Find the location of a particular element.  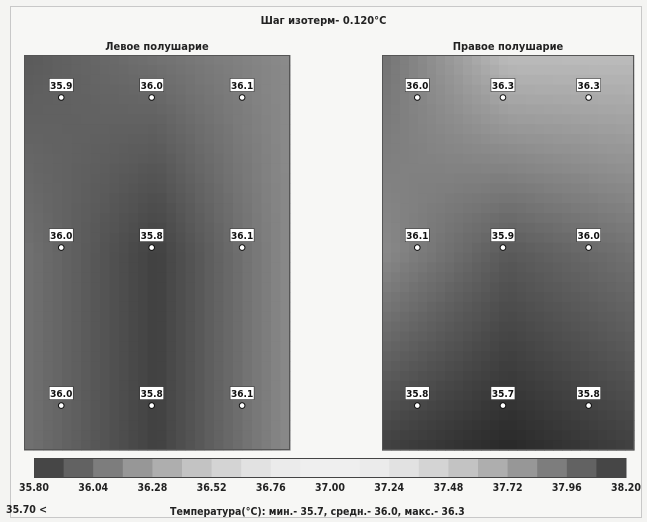

color-scale-tick-label: 36.04 is located at coordinates (93, 488).